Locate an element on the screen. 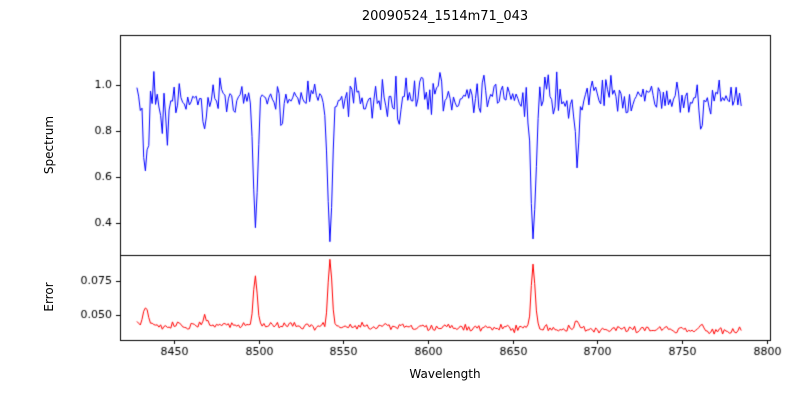  chart-title: 20090524_1514m71_043 is located at coordinates (445, 16).